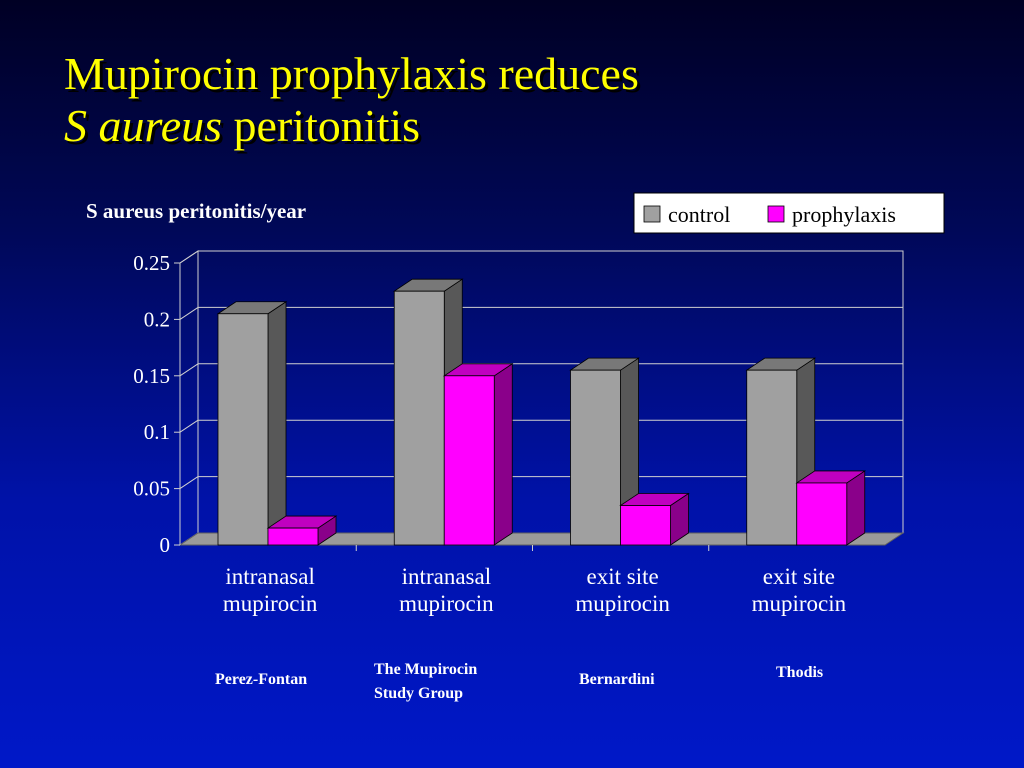 The height and width of the screenshot is (768, 1024). What do you see at coordinates (157, 432) in the screenshot?
I see `y-tick-label: 0.1` at bounding box center [157, 432].